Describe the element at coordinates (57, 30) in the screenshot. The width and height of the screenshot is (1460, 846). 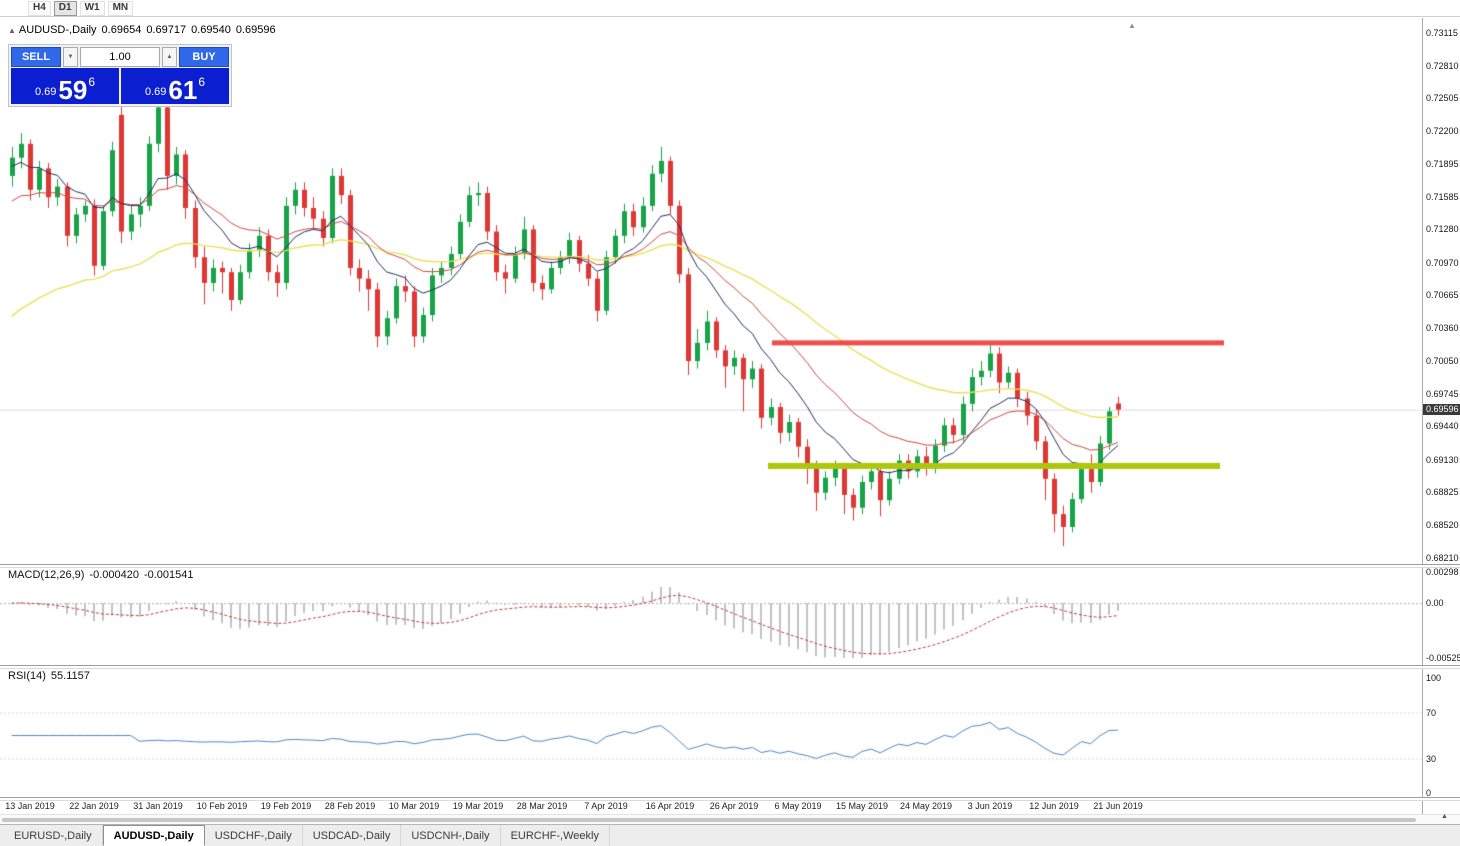
I see `symbol-label: AUDUSD-,Daily` at that location.